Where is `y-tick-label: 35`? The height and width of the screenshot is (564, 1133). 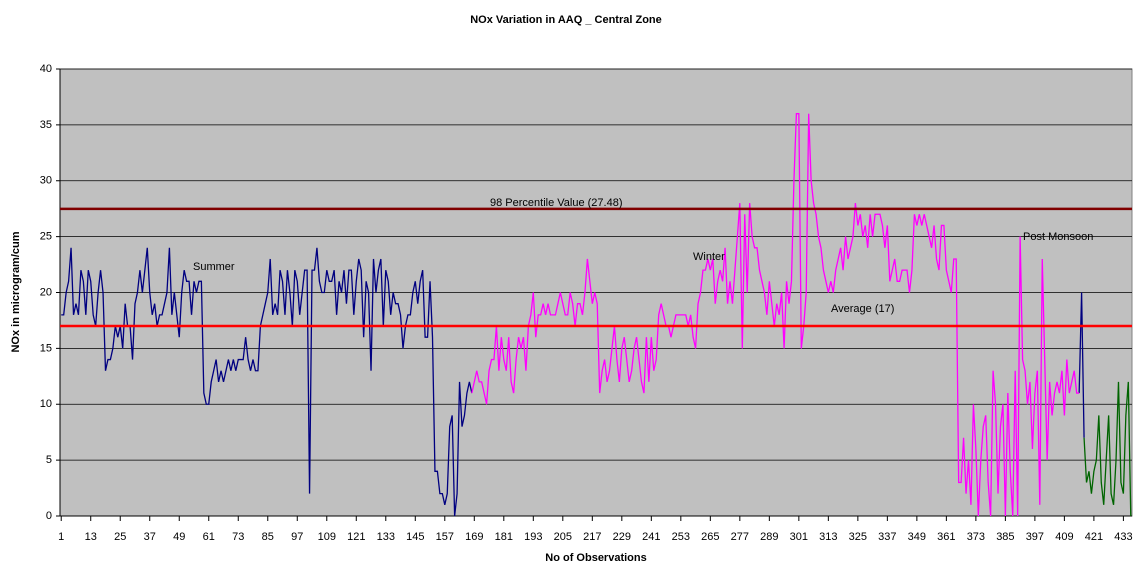 y-tick-label: 35 is located at coordinates (46, 125).